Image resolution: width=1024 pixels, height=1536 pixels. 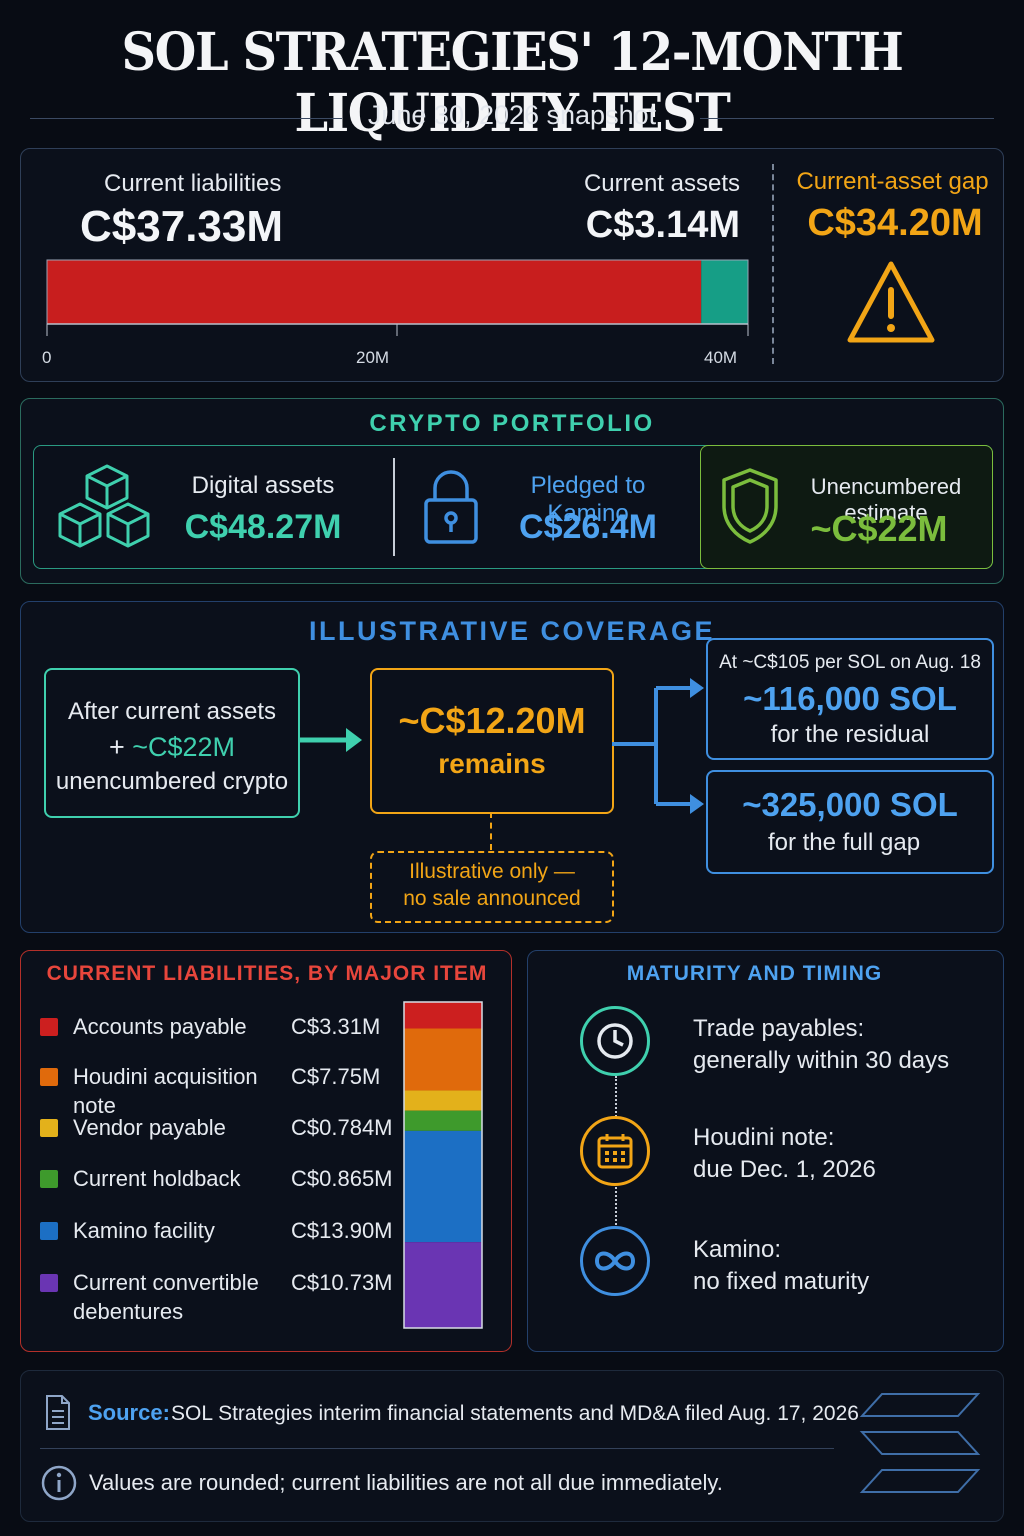 I want to click on pledged-value: C$26.4M, so click(x=588, y=527).